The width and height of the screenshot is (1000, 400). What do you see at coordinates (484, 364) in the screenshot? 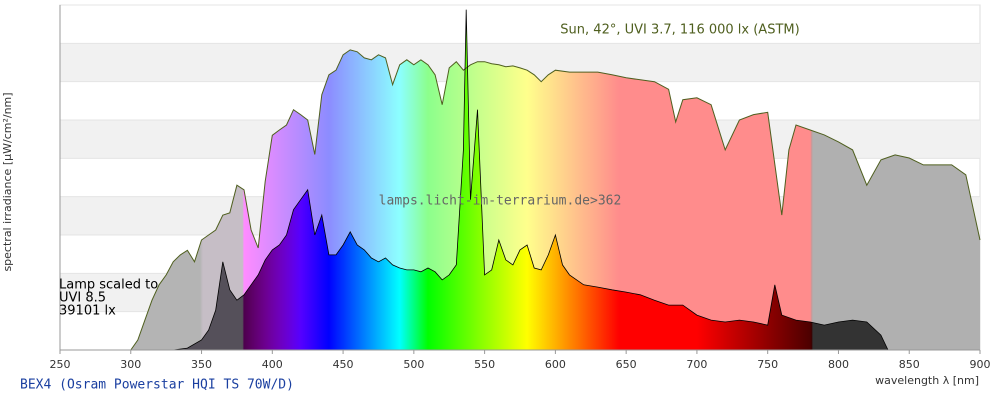
I see `x-tick-label: 550` at bounding box center [484, 364].